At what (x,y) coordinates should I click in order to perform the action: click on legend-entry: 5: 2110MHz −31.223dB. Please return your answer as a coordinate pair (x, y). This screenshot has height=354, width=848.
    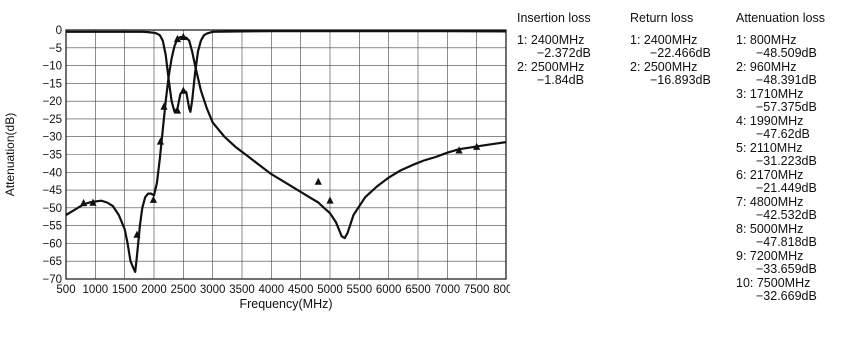
    Looking at the image, I should click on (780, 154).